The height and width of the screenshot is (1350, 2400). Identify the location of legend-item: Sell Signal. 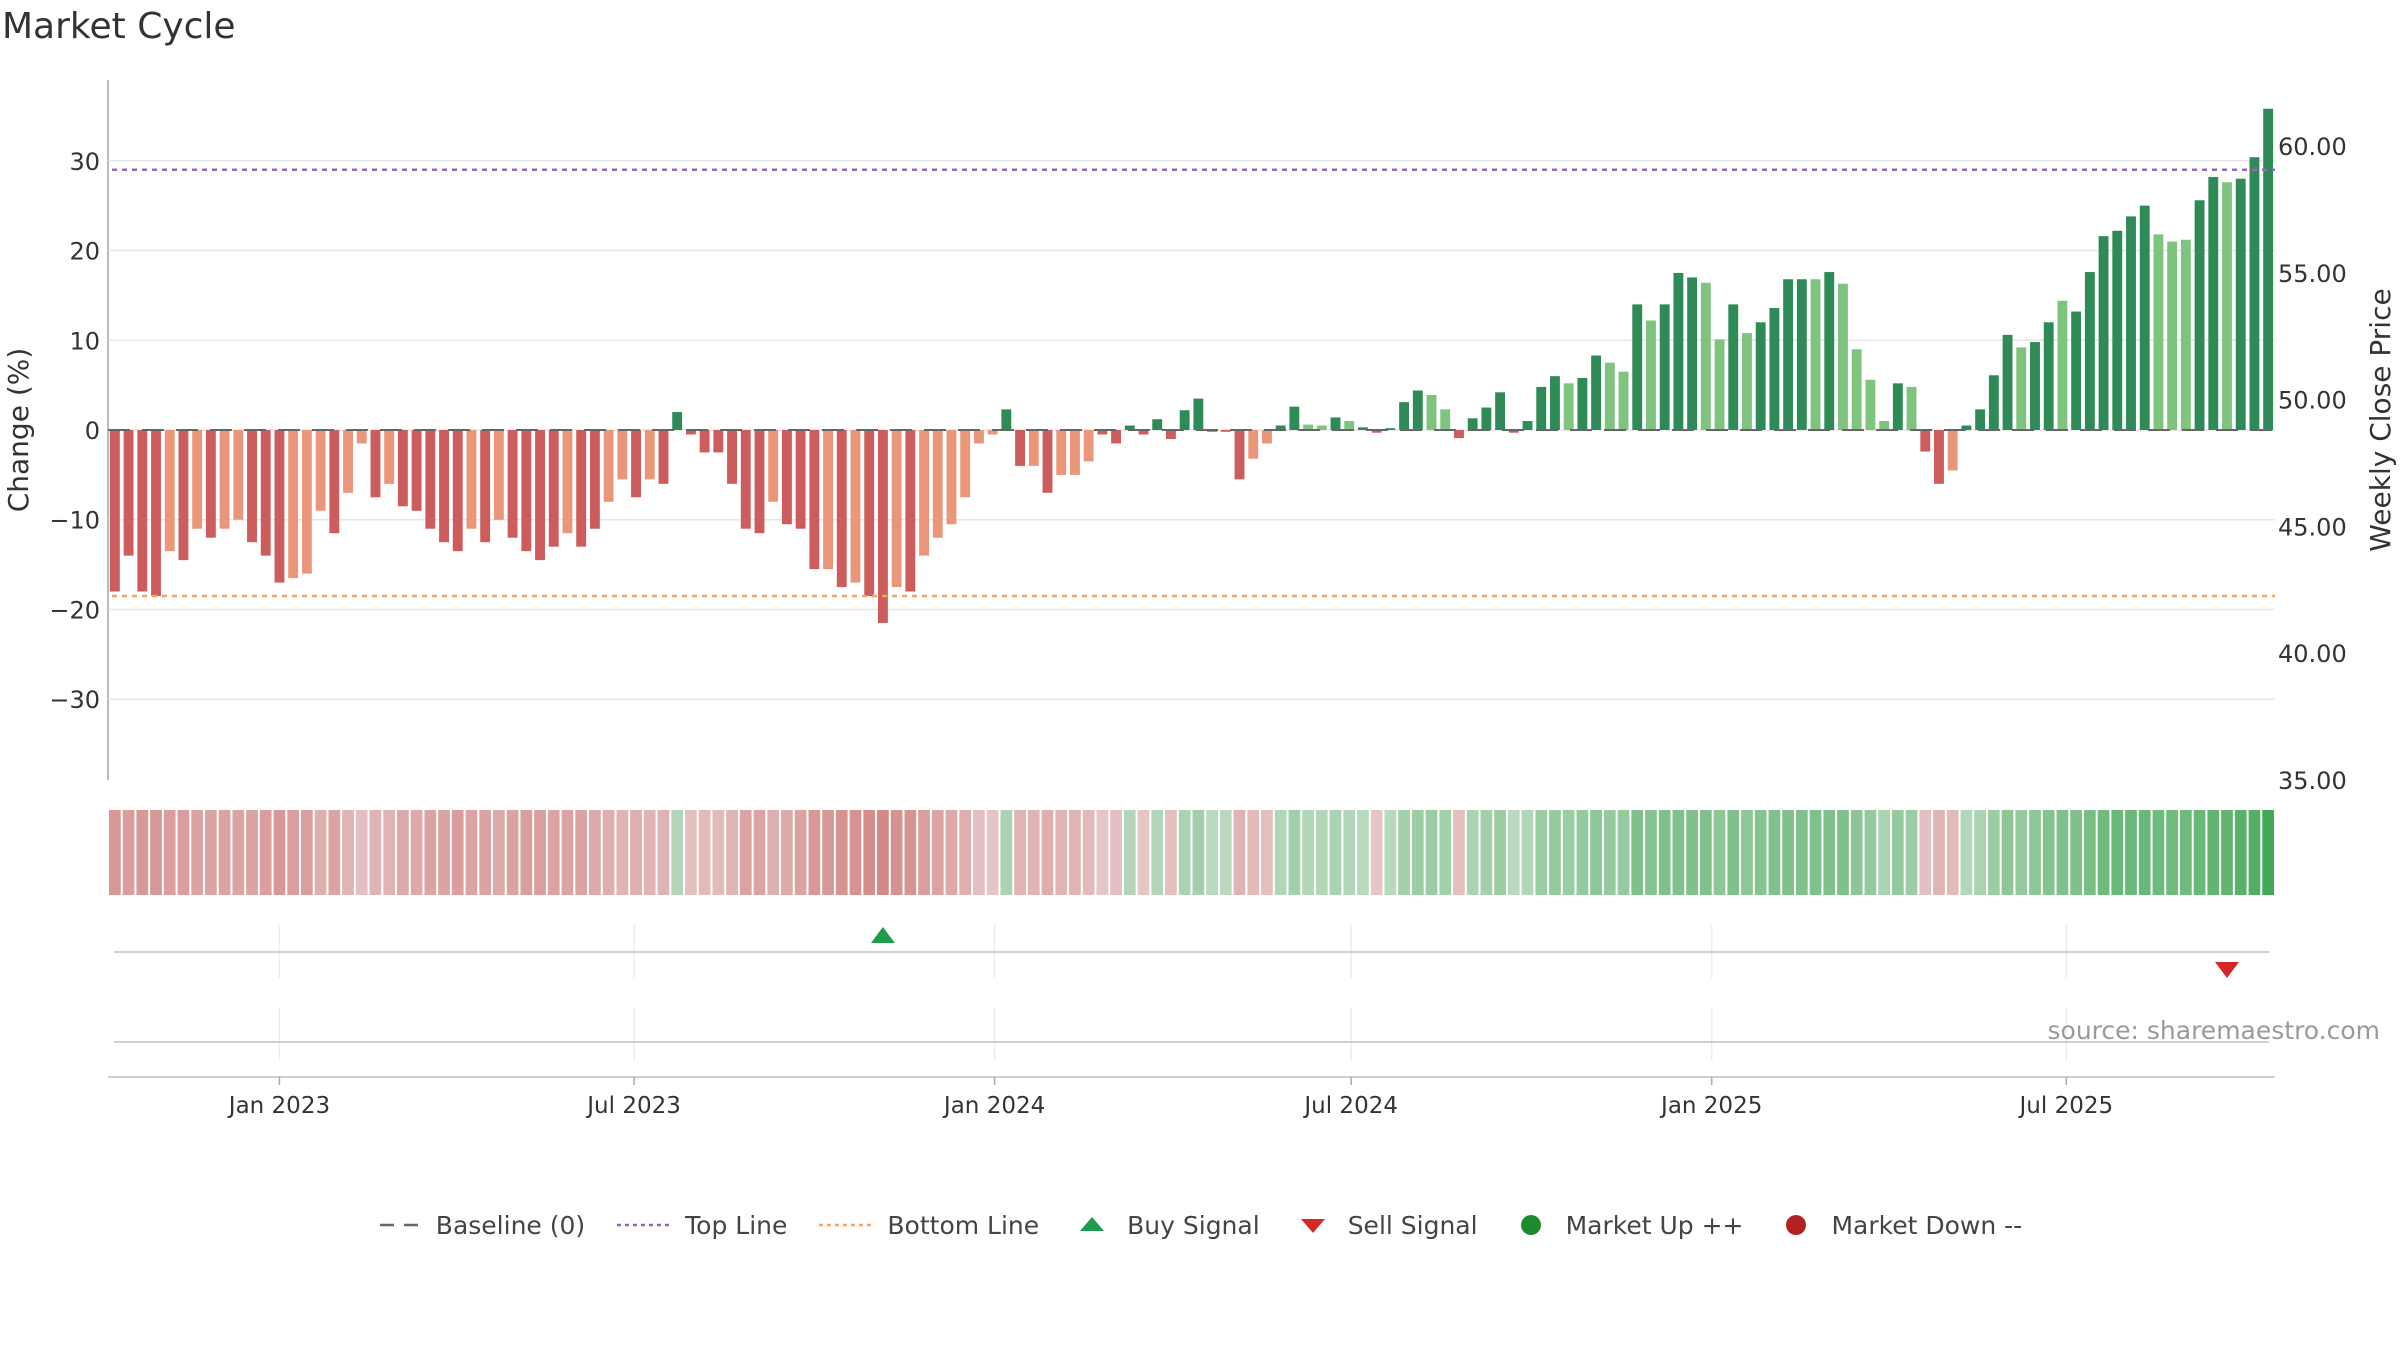
(1384, 1225).